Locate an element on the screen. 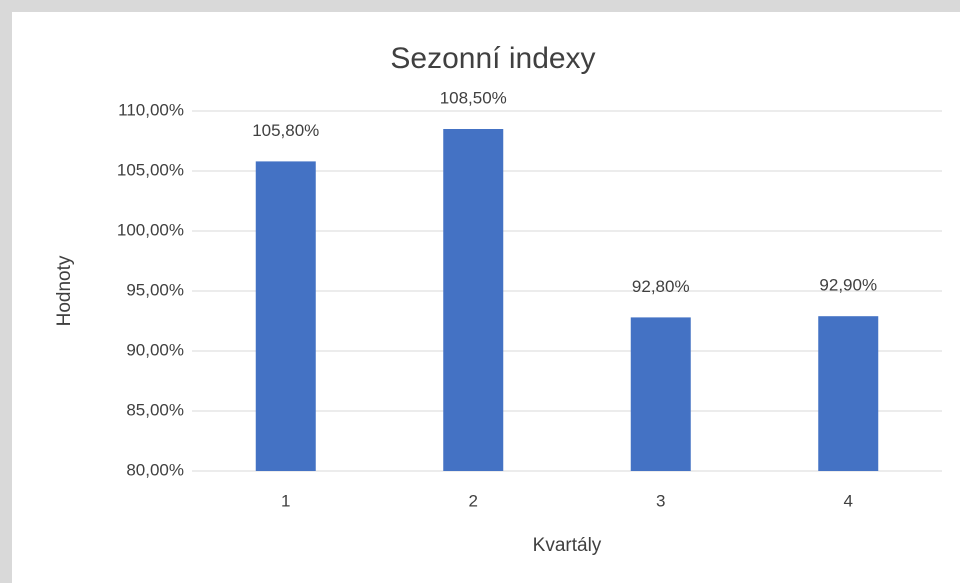 The height and width of the screenshot is (588, 960). y-tick-label: 90,00% is located at coordinates (155, 349).